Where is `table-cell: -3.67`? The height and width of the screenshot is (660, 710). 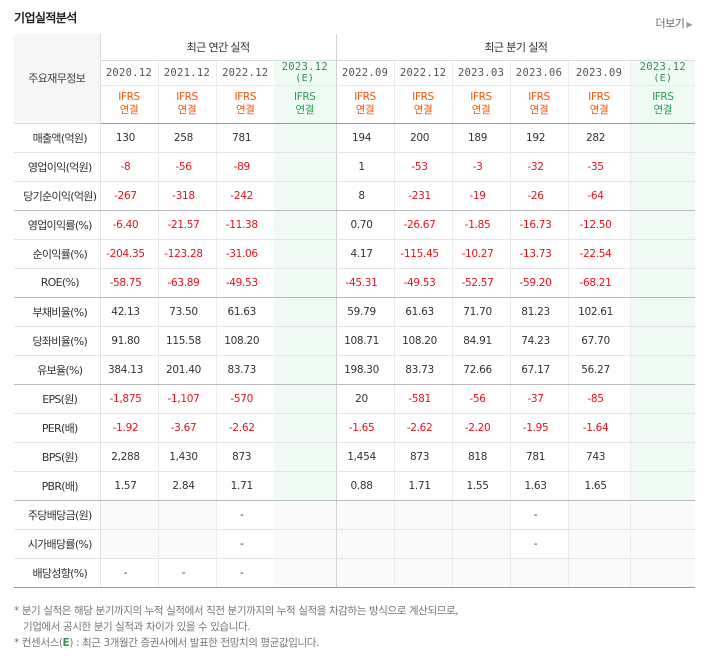 table-cell: -3.67 is located at coordinates (186, 428).